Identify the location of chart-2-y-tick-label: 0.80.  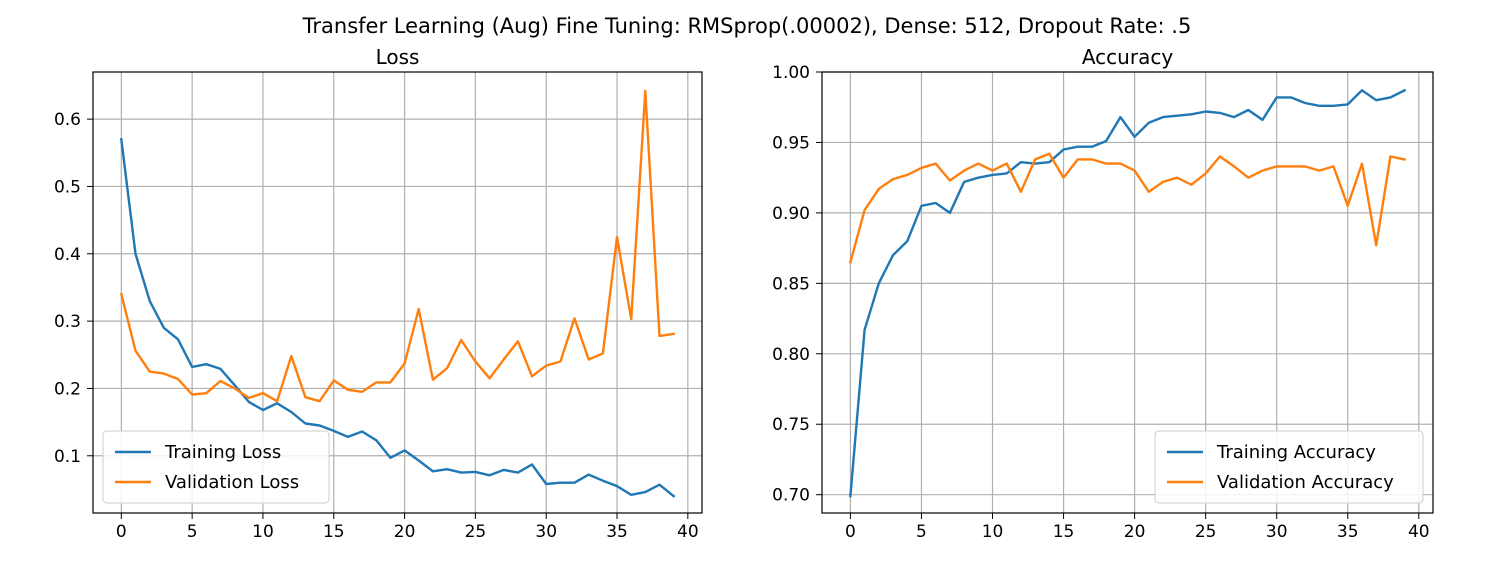
(791, 355).